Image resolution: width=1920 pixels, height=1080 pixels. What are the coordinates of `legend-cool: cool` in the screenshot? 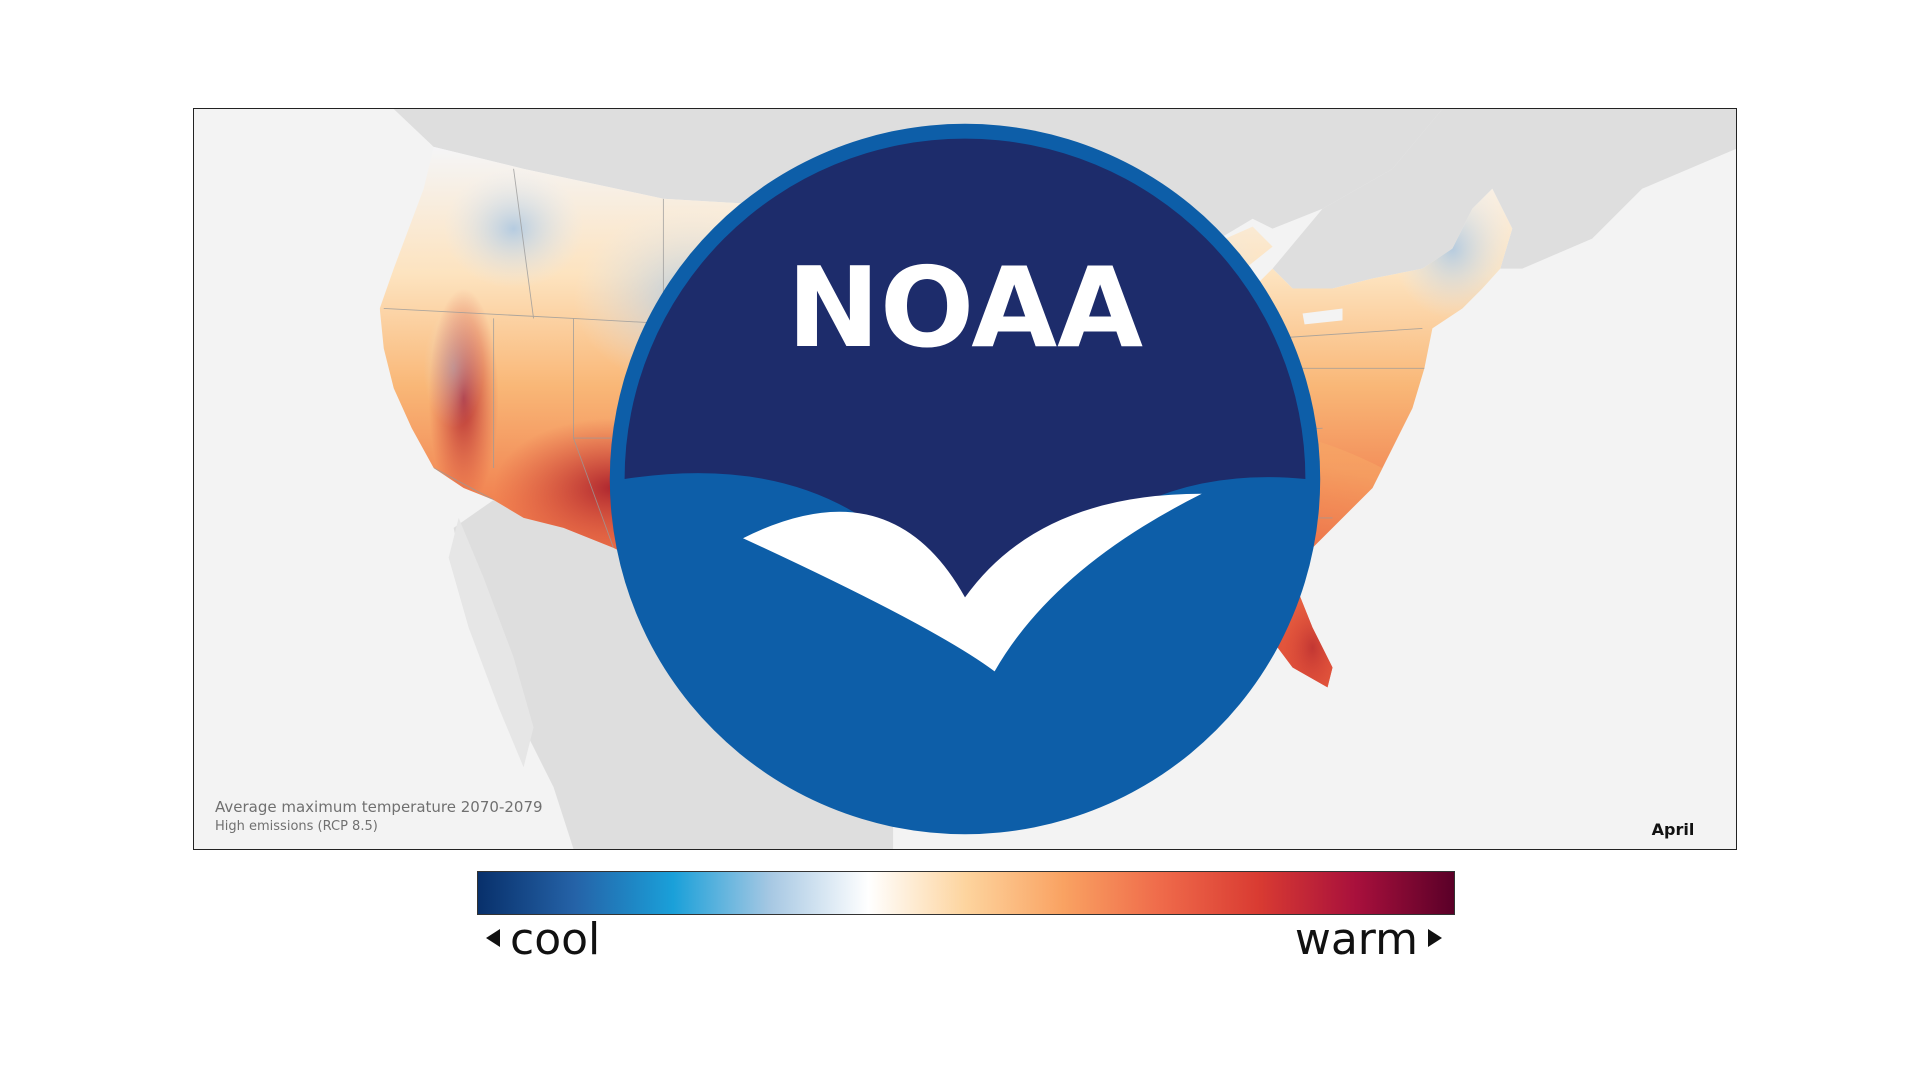 It's located at (543, 940).